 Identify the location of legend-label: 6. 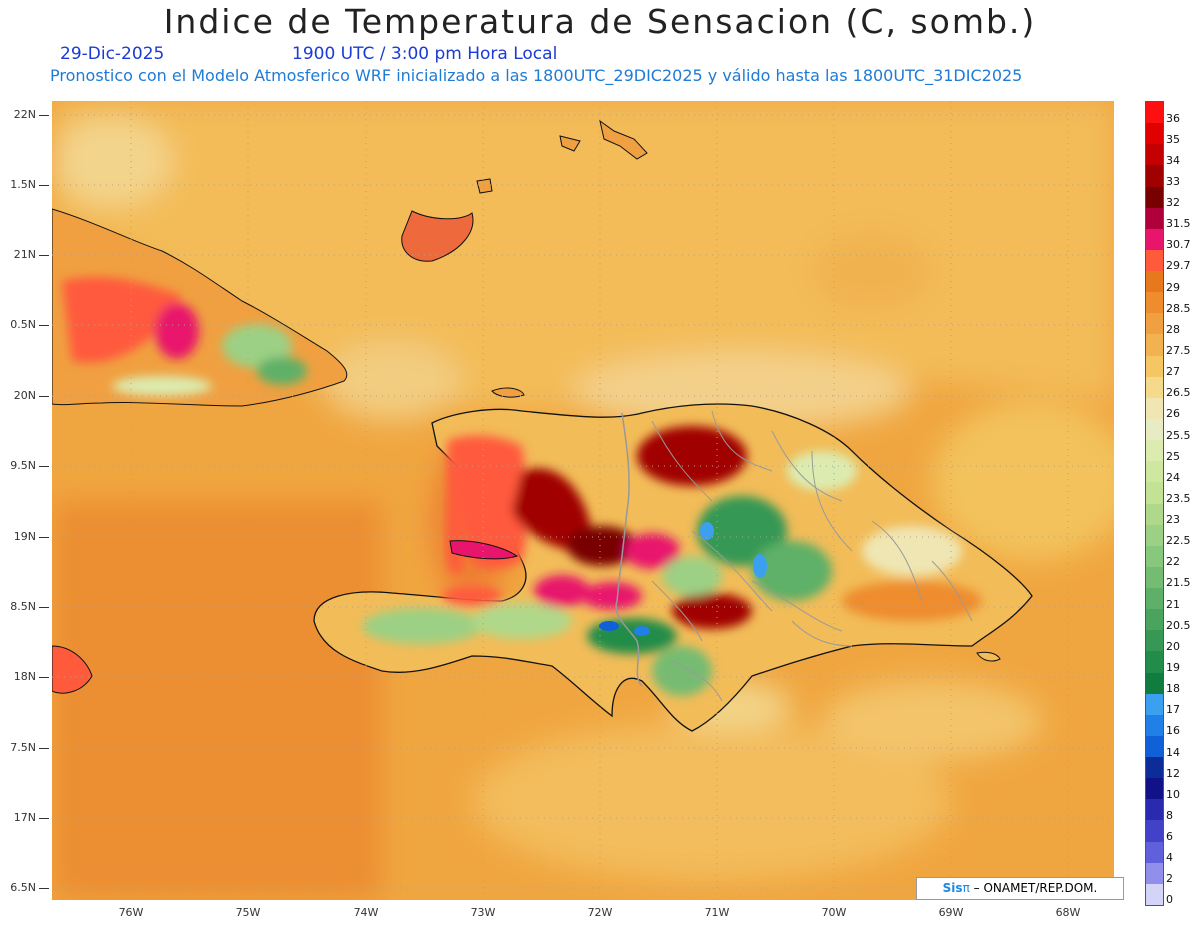
(1169, 837).